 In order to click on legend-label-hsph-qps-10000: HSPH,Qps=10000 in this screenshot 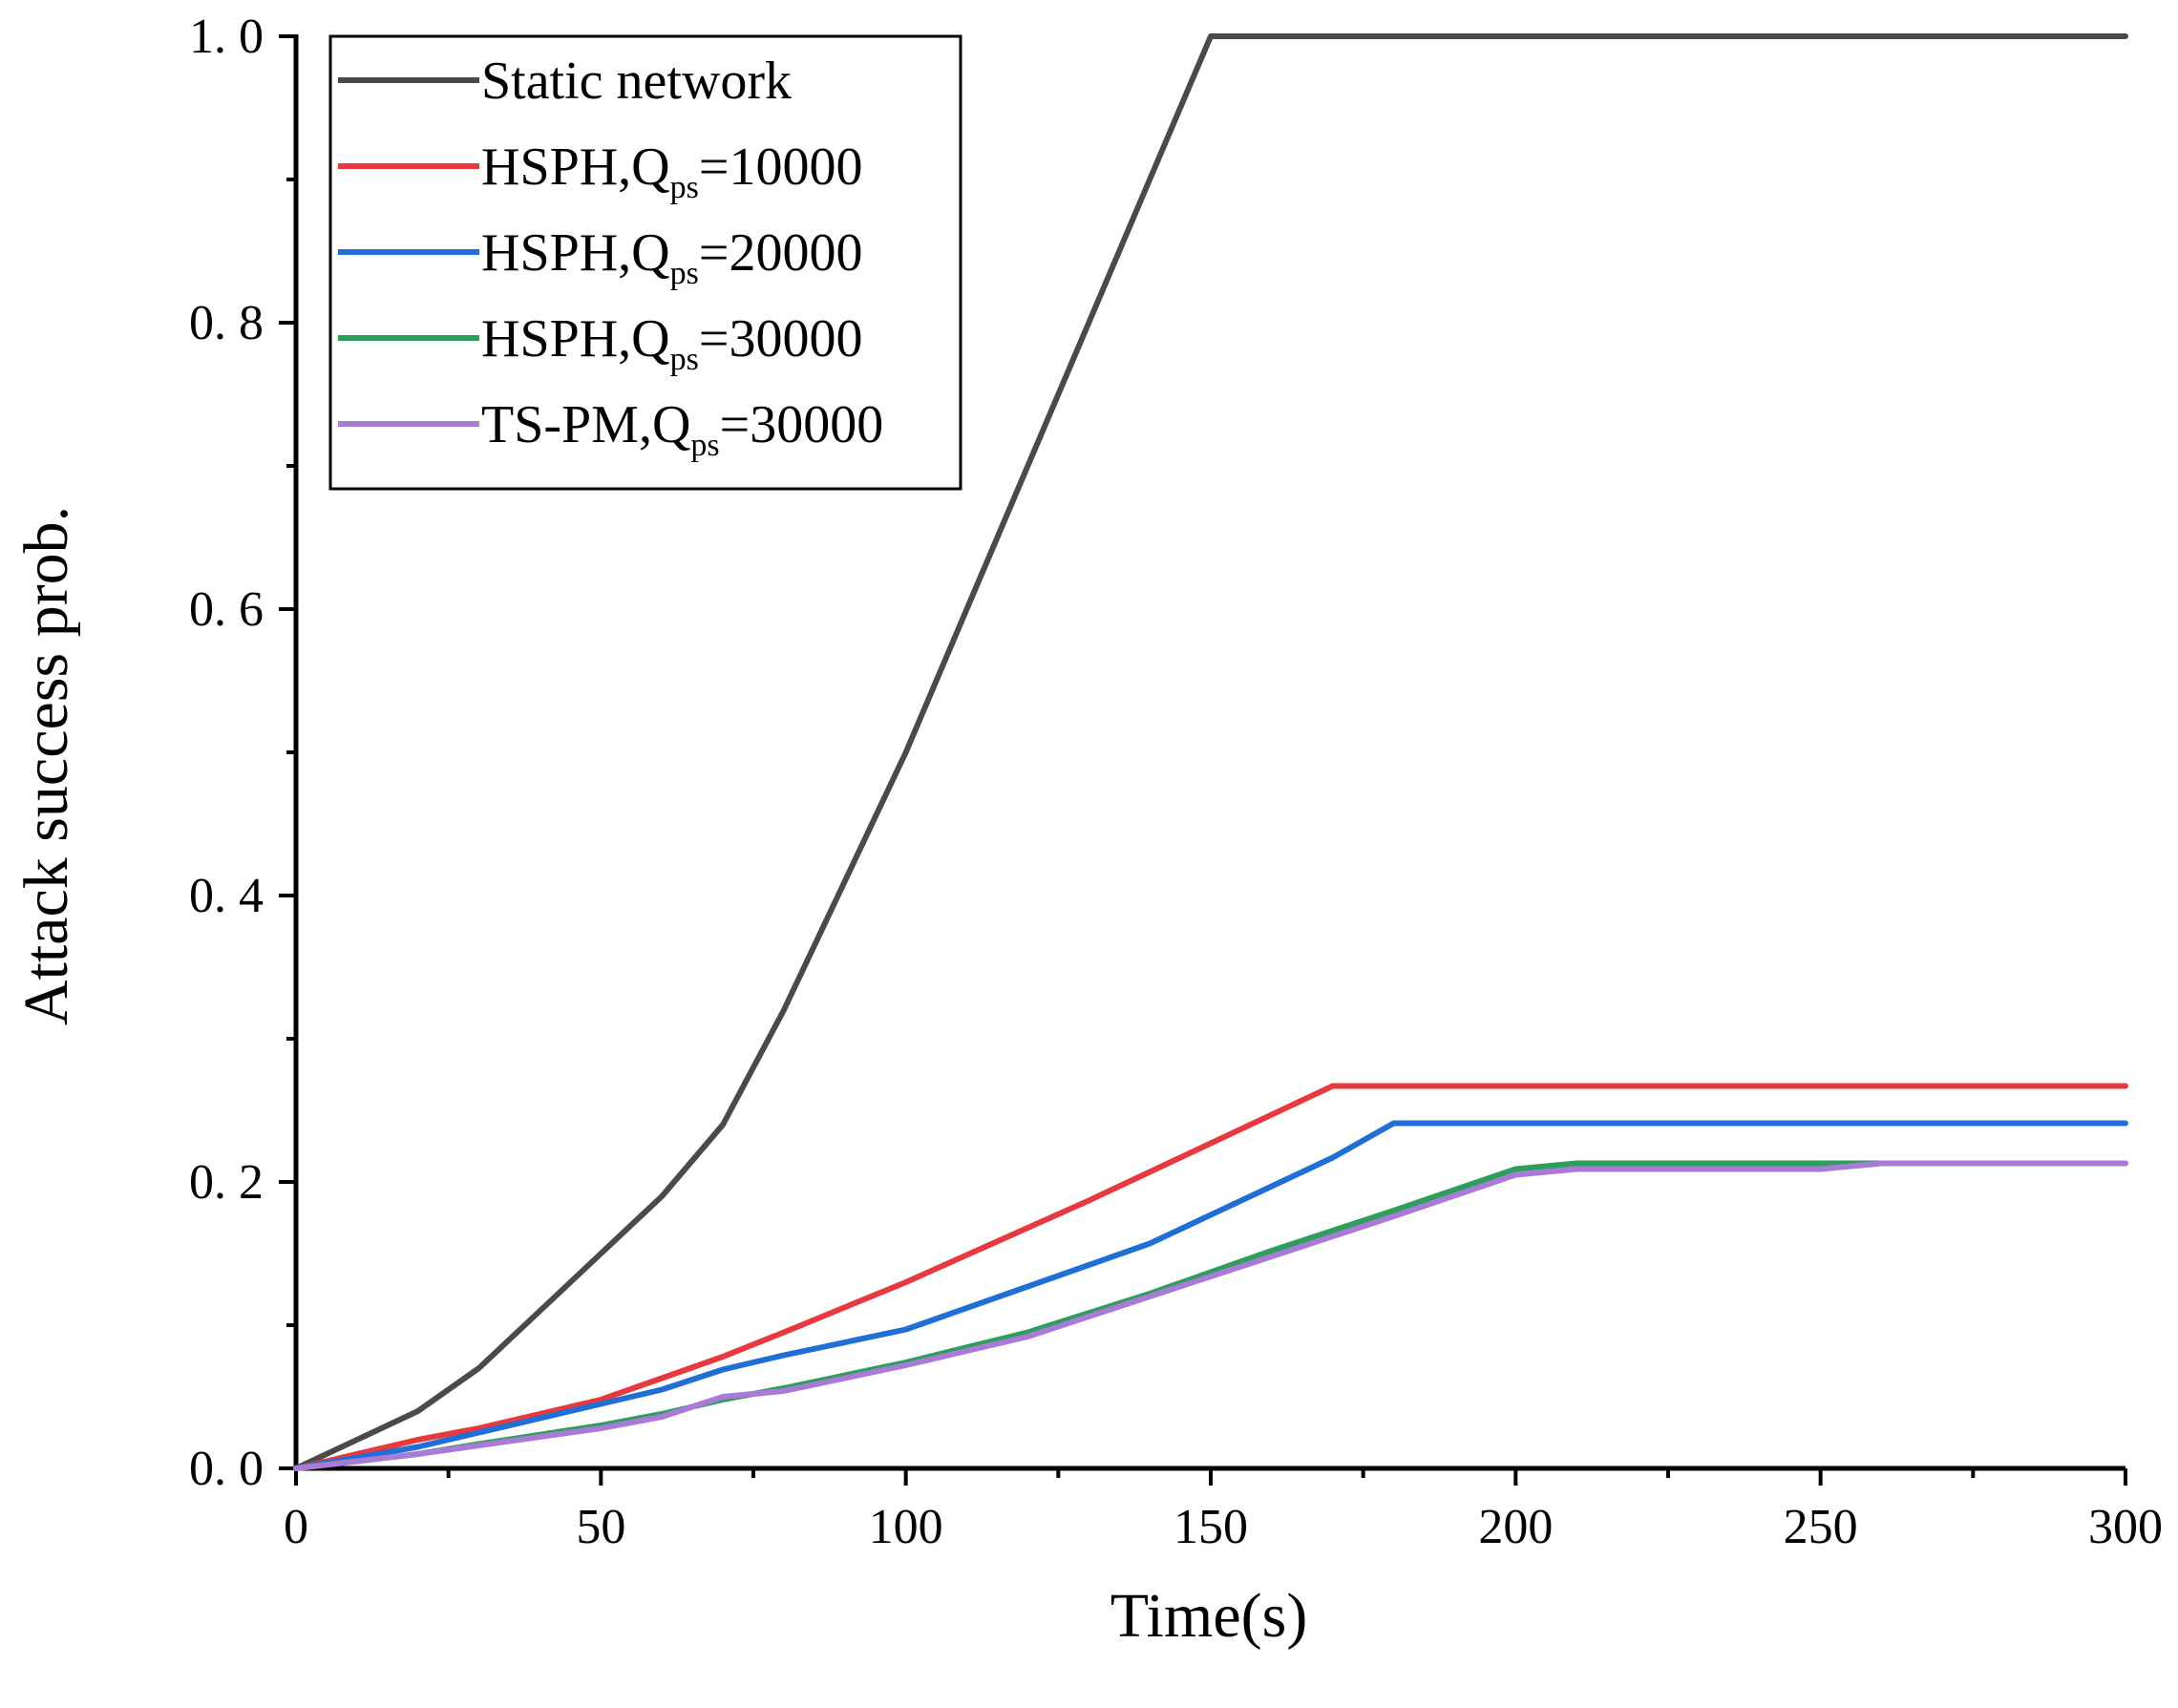, I will do `click(671, 171)`.